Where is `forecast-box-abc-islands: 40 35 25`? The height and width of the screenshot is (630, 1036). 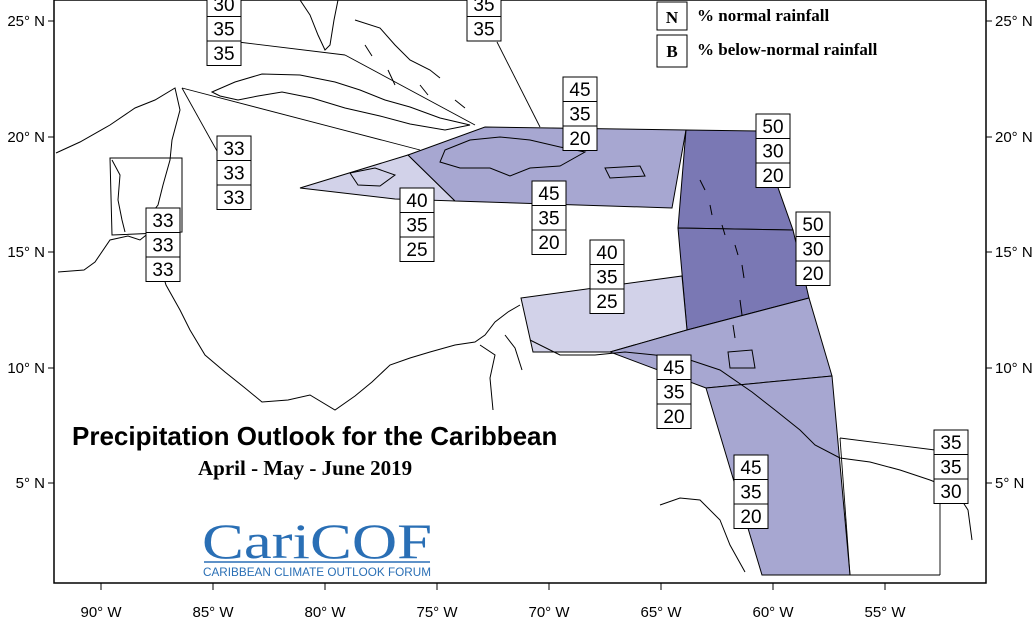
forecast-box-abc-islands: 40 35 25 is located at coordinates (607, 276).